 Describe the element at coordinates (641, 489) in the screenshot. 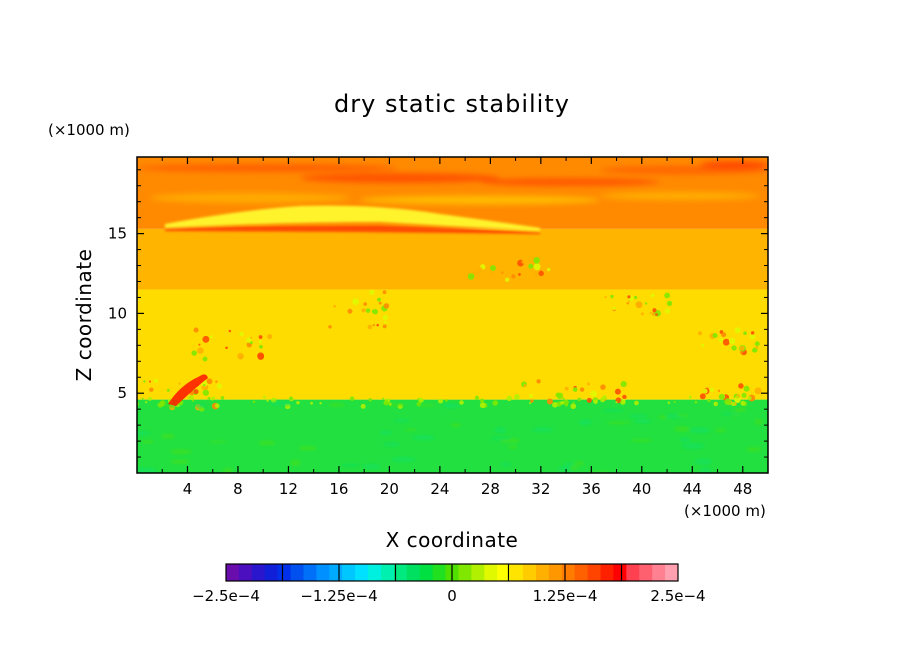

I see `x-tick-label: 40` at that location.